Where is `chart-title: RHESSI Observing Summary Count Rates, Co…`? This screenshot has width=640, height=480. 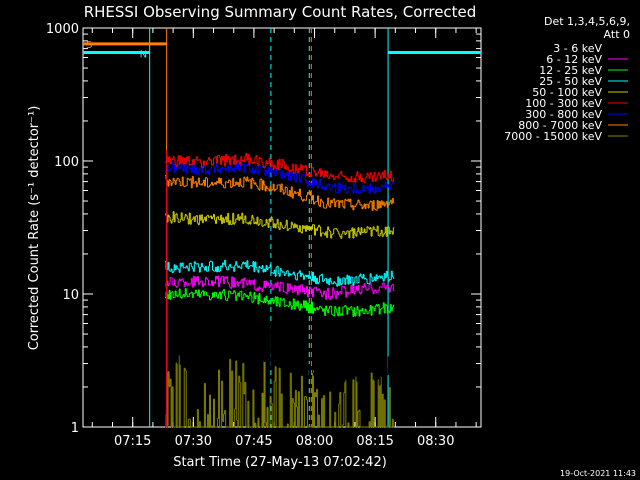 chart-title: RHESSI Observing Summary Count Rates, Co… is located at coordinates (280, 12).